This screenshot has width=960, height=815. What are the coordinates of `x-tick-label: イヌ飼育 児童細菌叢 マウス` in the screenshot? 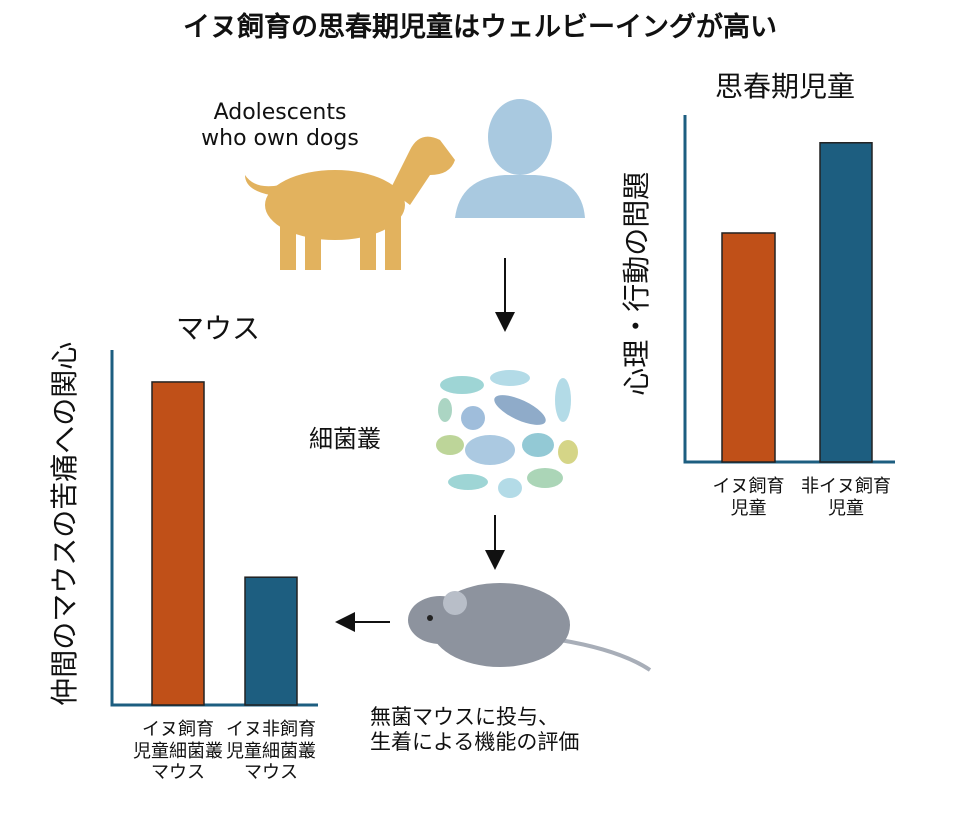 It's located at (178, 751).